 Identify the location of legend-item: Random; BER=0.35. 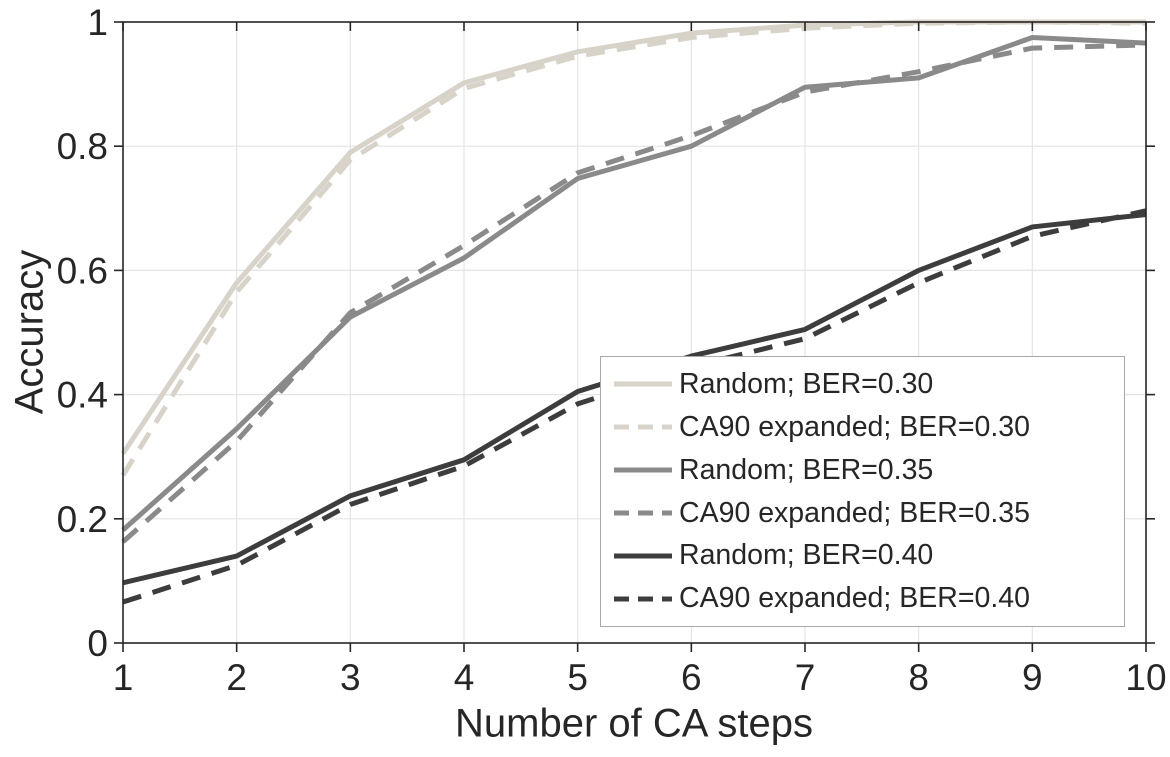
(867, 470).